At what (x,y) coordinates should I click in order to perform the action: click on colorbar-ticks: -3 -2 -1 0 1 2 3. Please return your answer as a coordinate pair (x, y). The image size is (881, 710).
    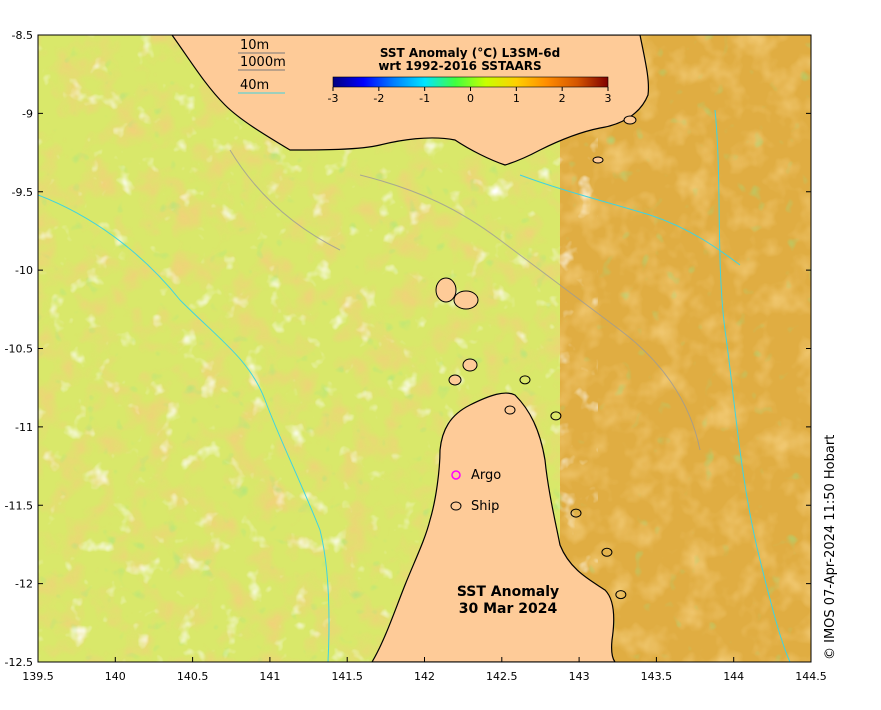
    Looking at the image, I should click on (470, 96).